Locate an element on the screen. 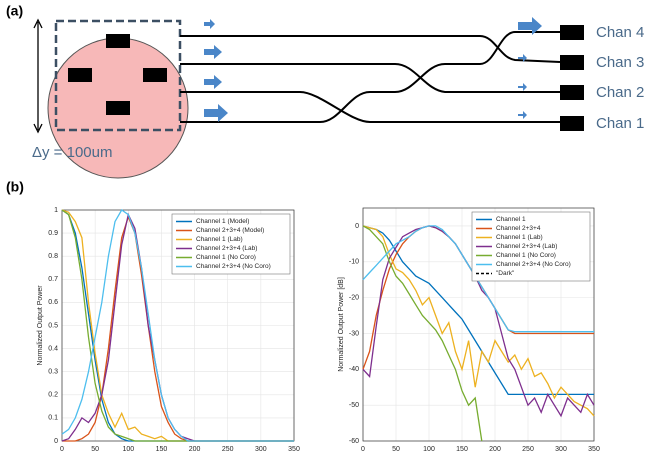 This screenshot has width=648, height=463. y-tick-label: 0.4 is located at coordinates (53, 348).